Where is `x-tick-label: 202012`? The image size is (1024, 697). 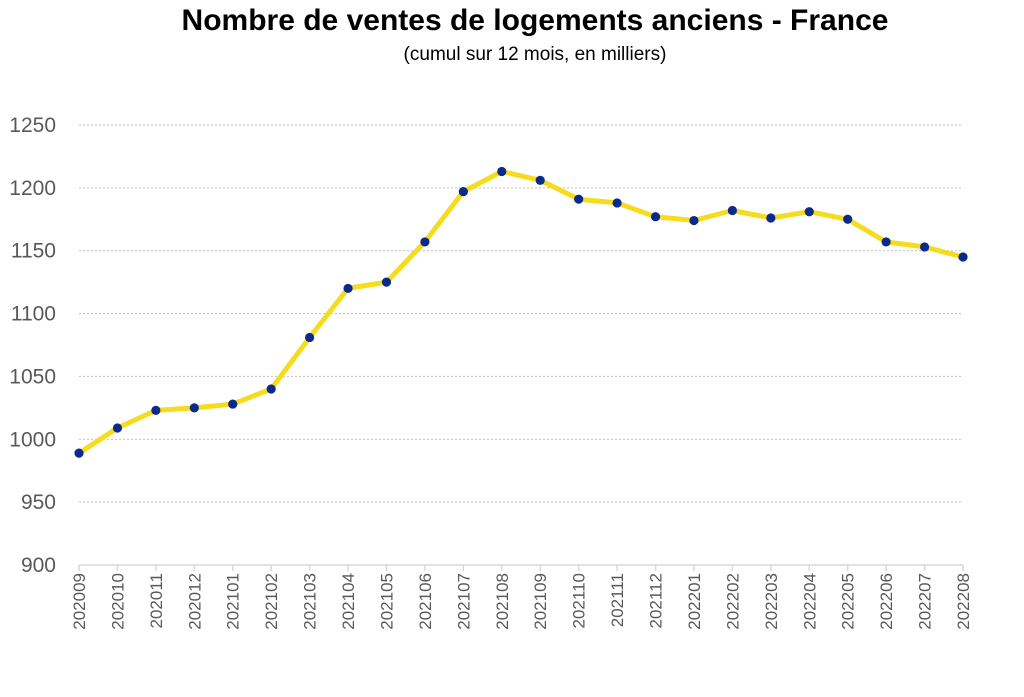 x-tick-label: 202012 is located at coordinates (194, 601).